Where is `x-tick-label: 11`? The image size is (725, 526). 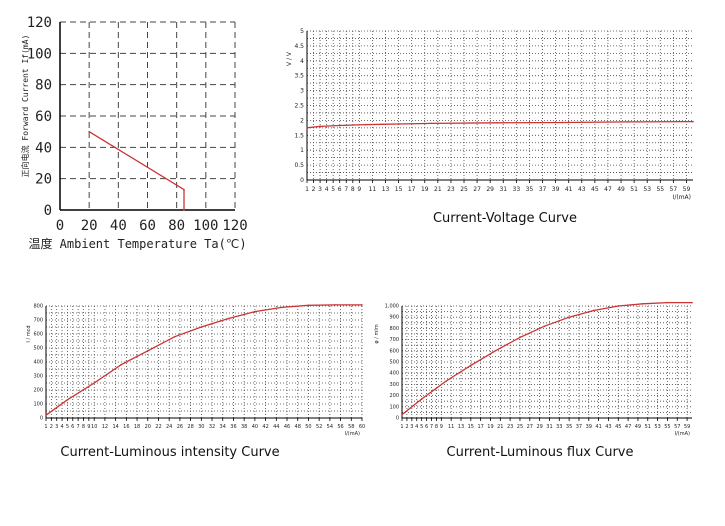 x-tick-label: 11 is located at coordinates (373, 189).